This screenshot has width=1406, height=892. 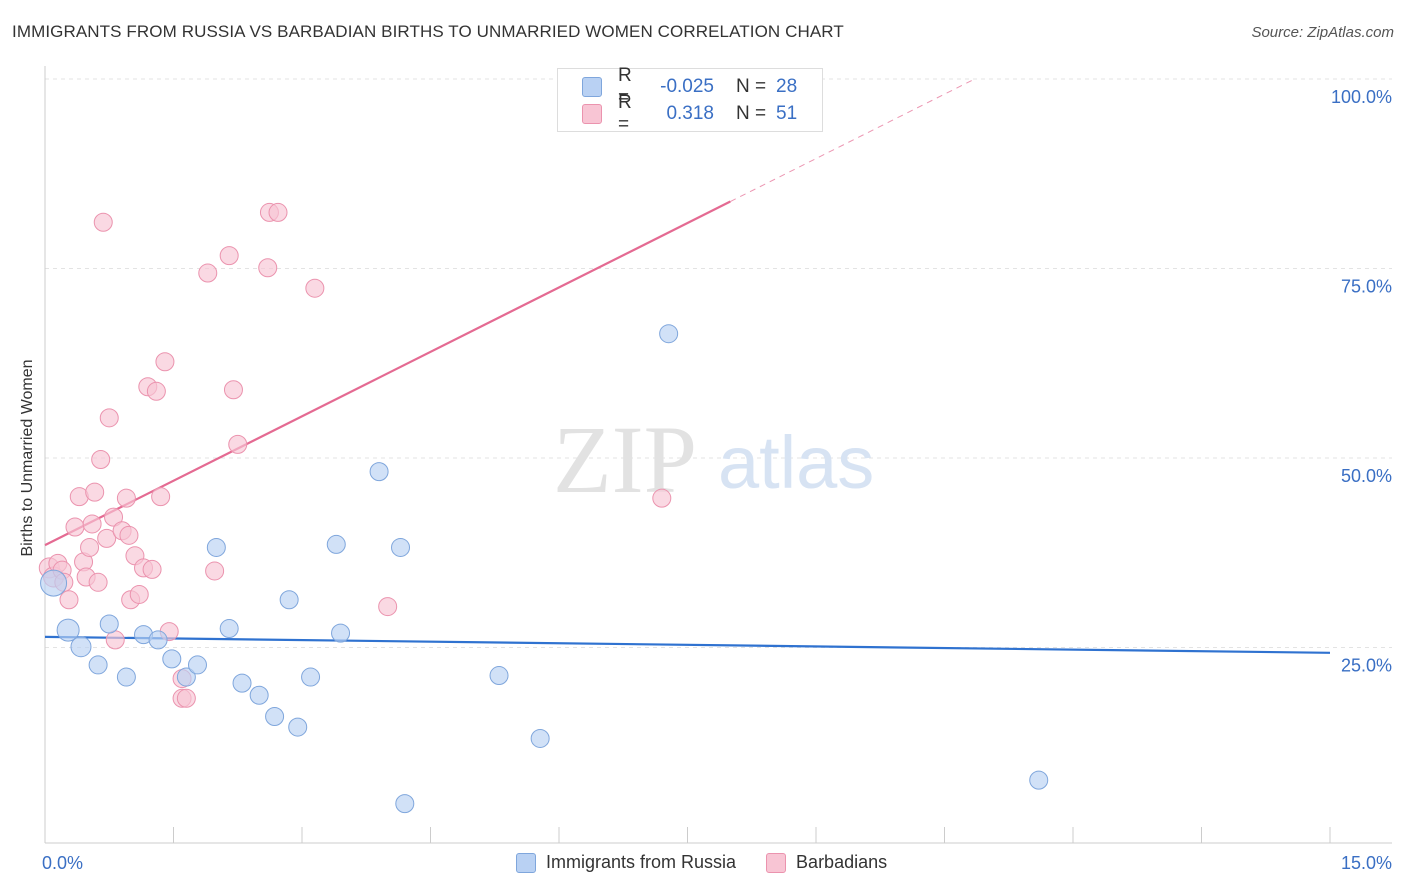 I want to click on source-credit: Source: ZipAtlas.com, so click(x=1322, y=32).